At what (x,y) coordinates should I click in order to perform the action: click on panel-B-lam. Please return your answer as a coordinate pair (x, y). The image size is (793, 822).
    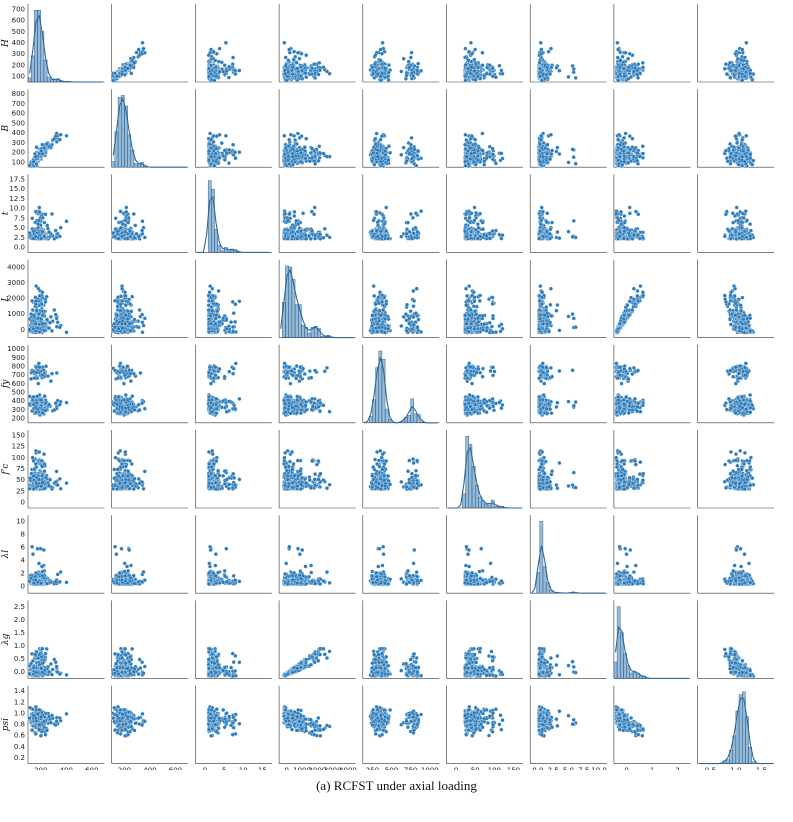
    Looking at the image, I should click on (568, 129).